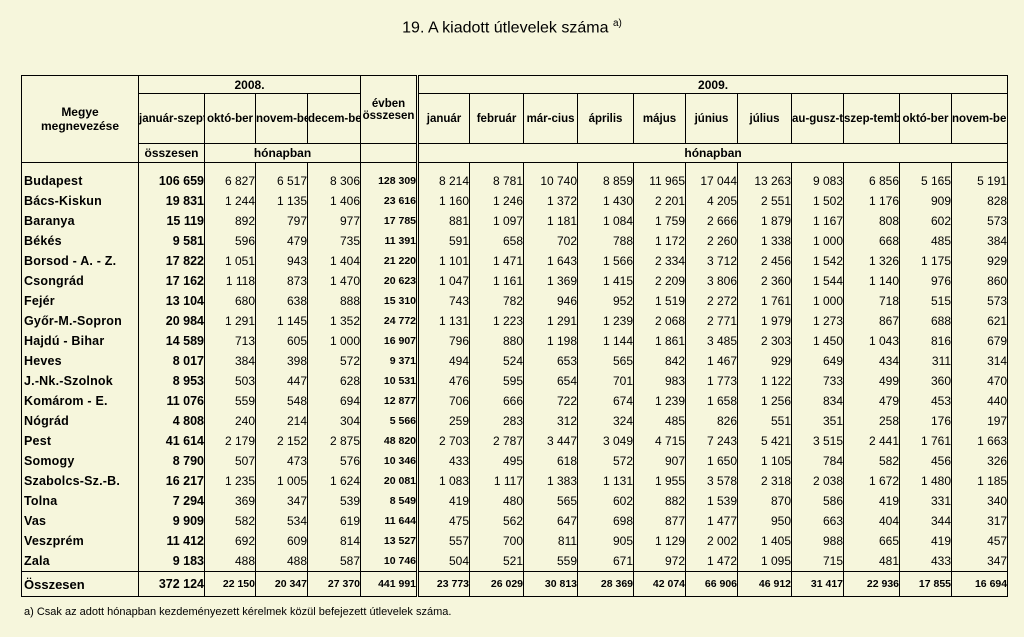 The height and width of the screenshot is (637, 1024). Describe the element at coordinates (606, 441) in the screenshot. I see `table-cell: 3 049` at that location.